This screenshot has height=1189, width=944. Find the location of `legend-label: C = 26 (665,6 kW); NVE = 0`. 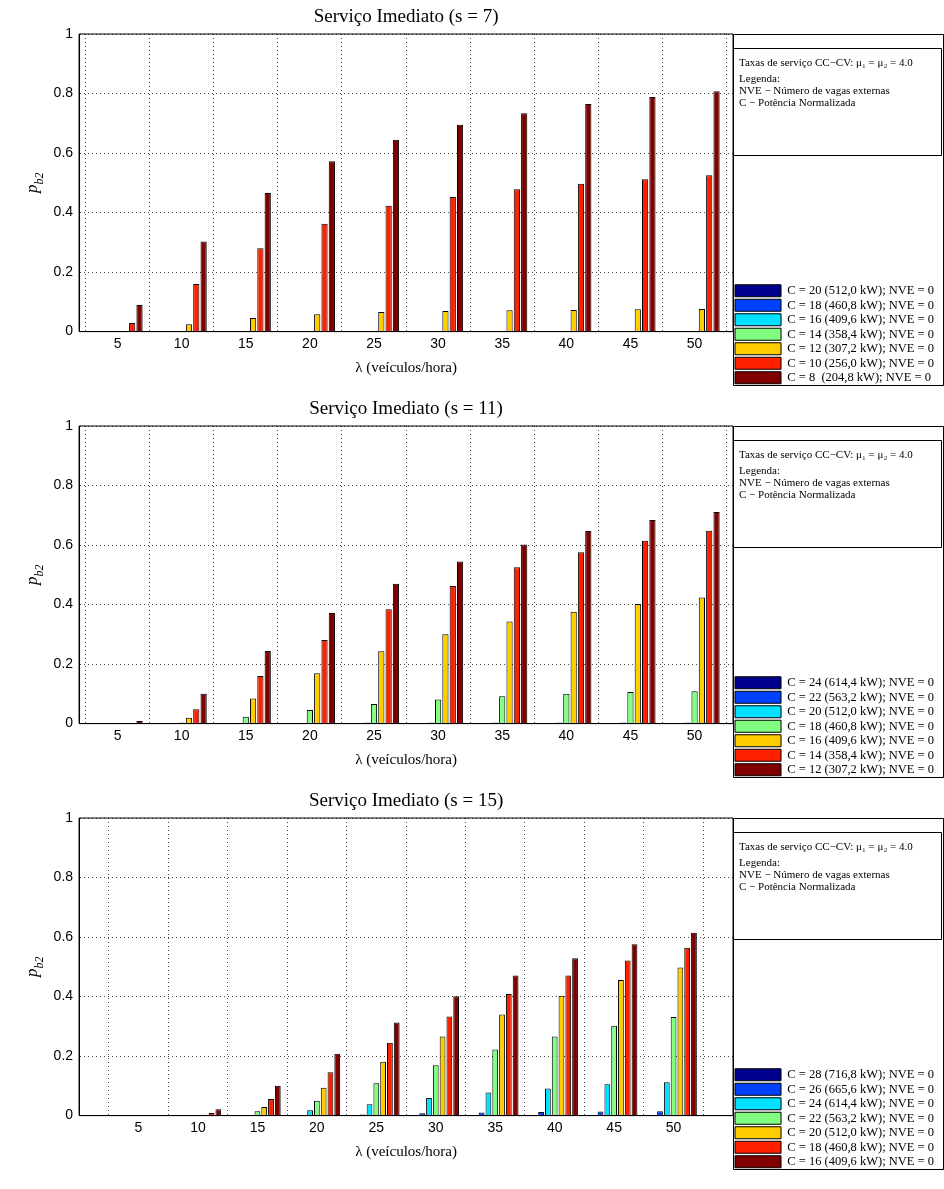

legend-label: C = 26 (665,6 kW); NVE = 0 is located at coordinates (861, 1088).